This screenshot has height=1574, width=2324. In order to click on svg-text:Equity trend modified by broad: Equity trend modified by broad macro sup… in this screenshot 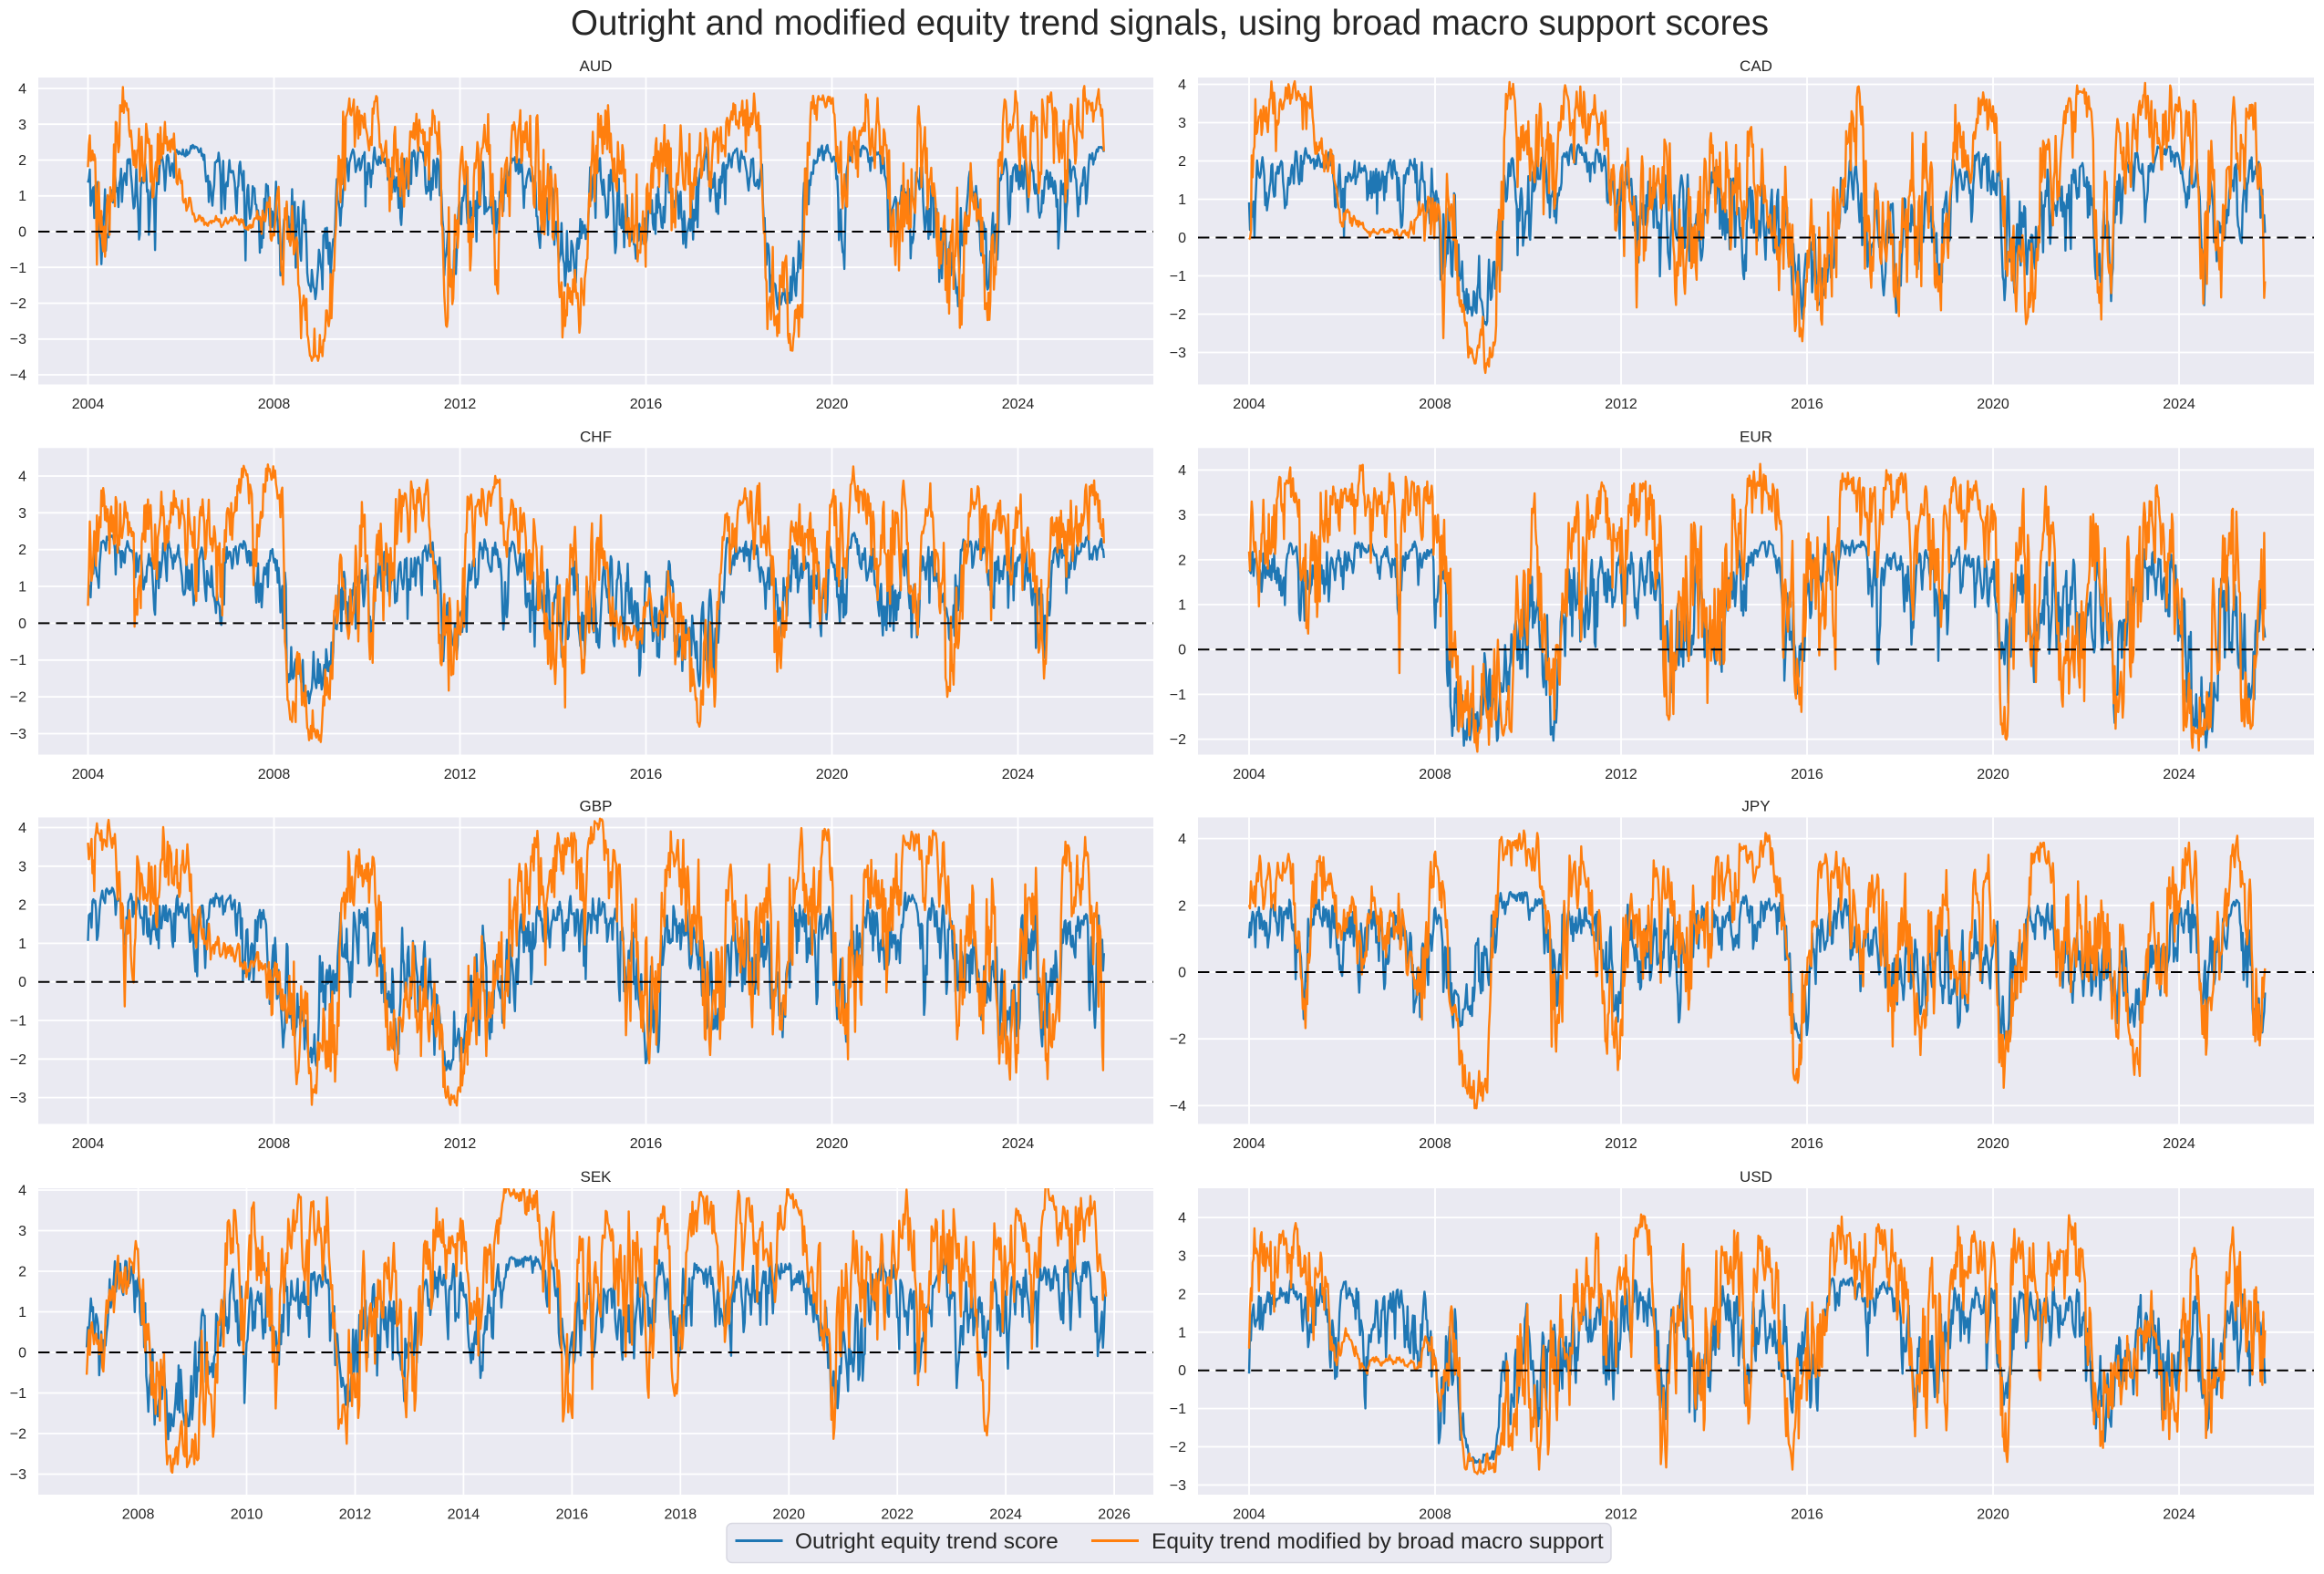, I will do `click(1378, 1541)`.